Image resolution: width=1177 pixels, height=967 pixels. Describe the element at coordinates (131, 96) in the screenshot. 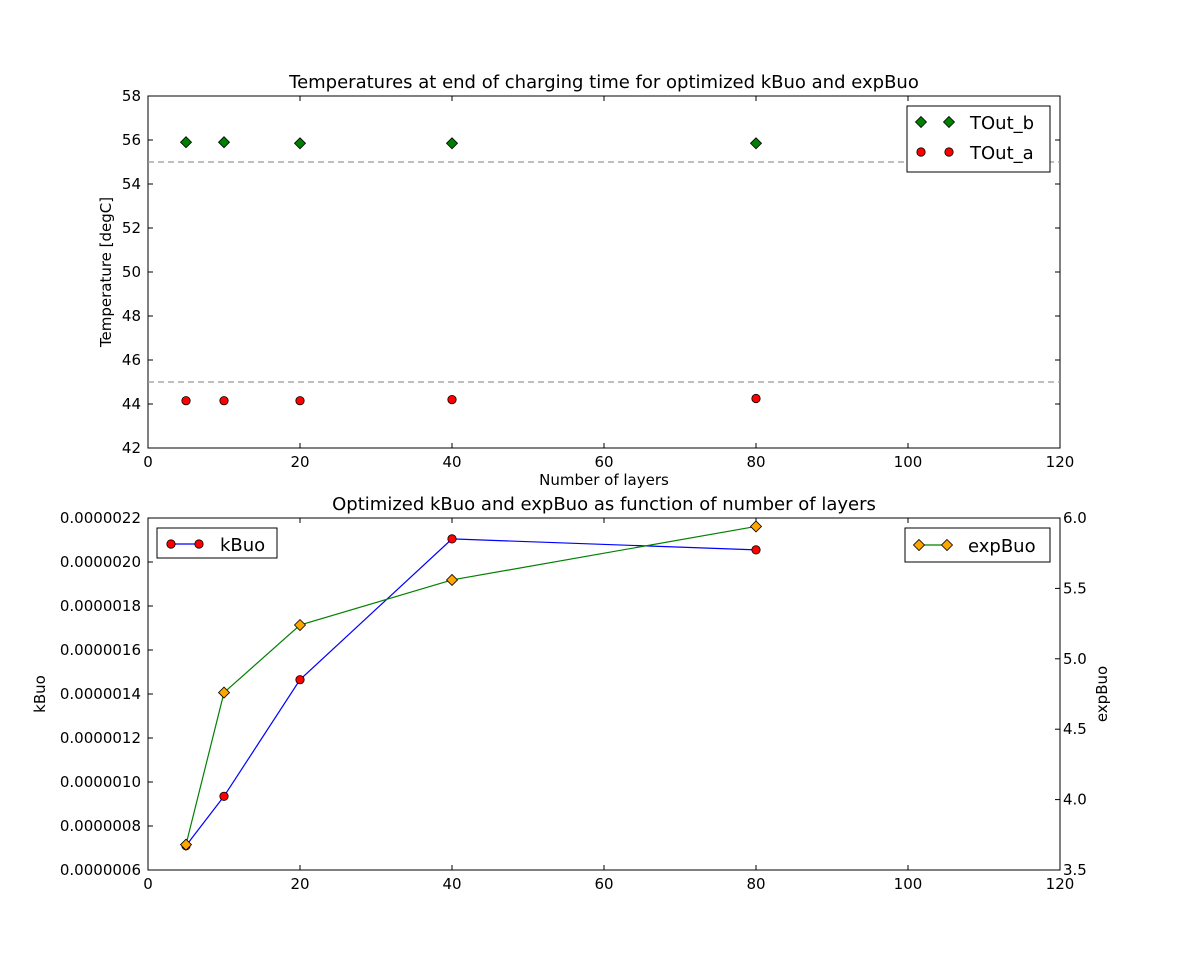

I see `y-tick-label: 58` at that location.